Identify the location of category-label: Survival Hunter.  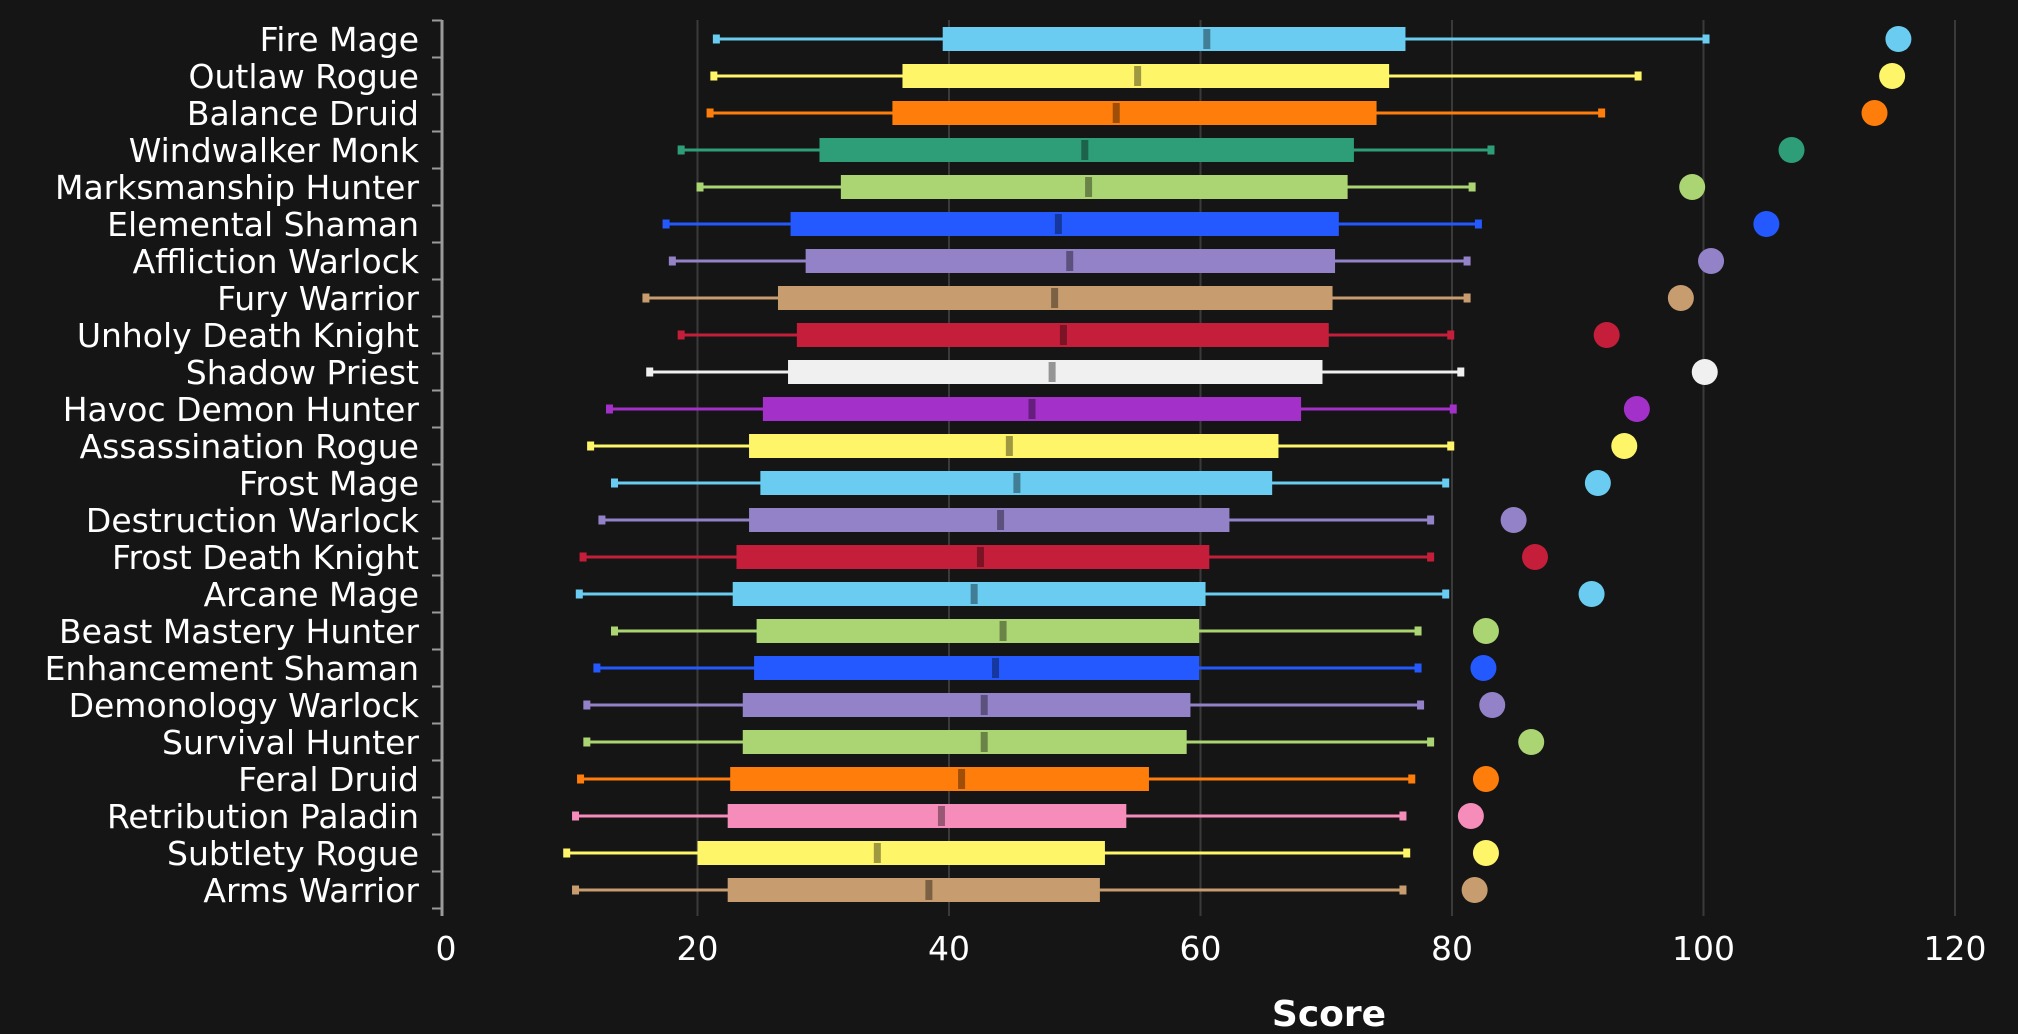
(290, 742).